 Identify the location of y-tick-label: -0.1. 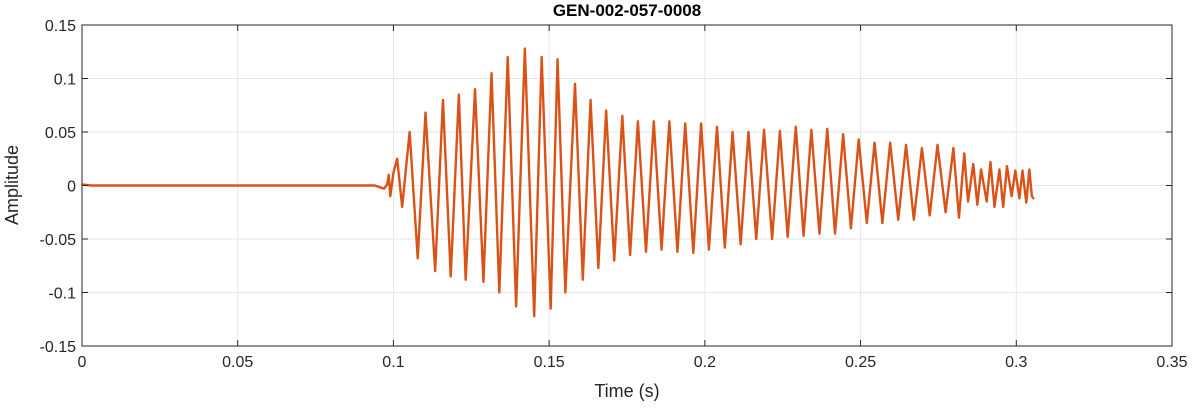
(62, 294).